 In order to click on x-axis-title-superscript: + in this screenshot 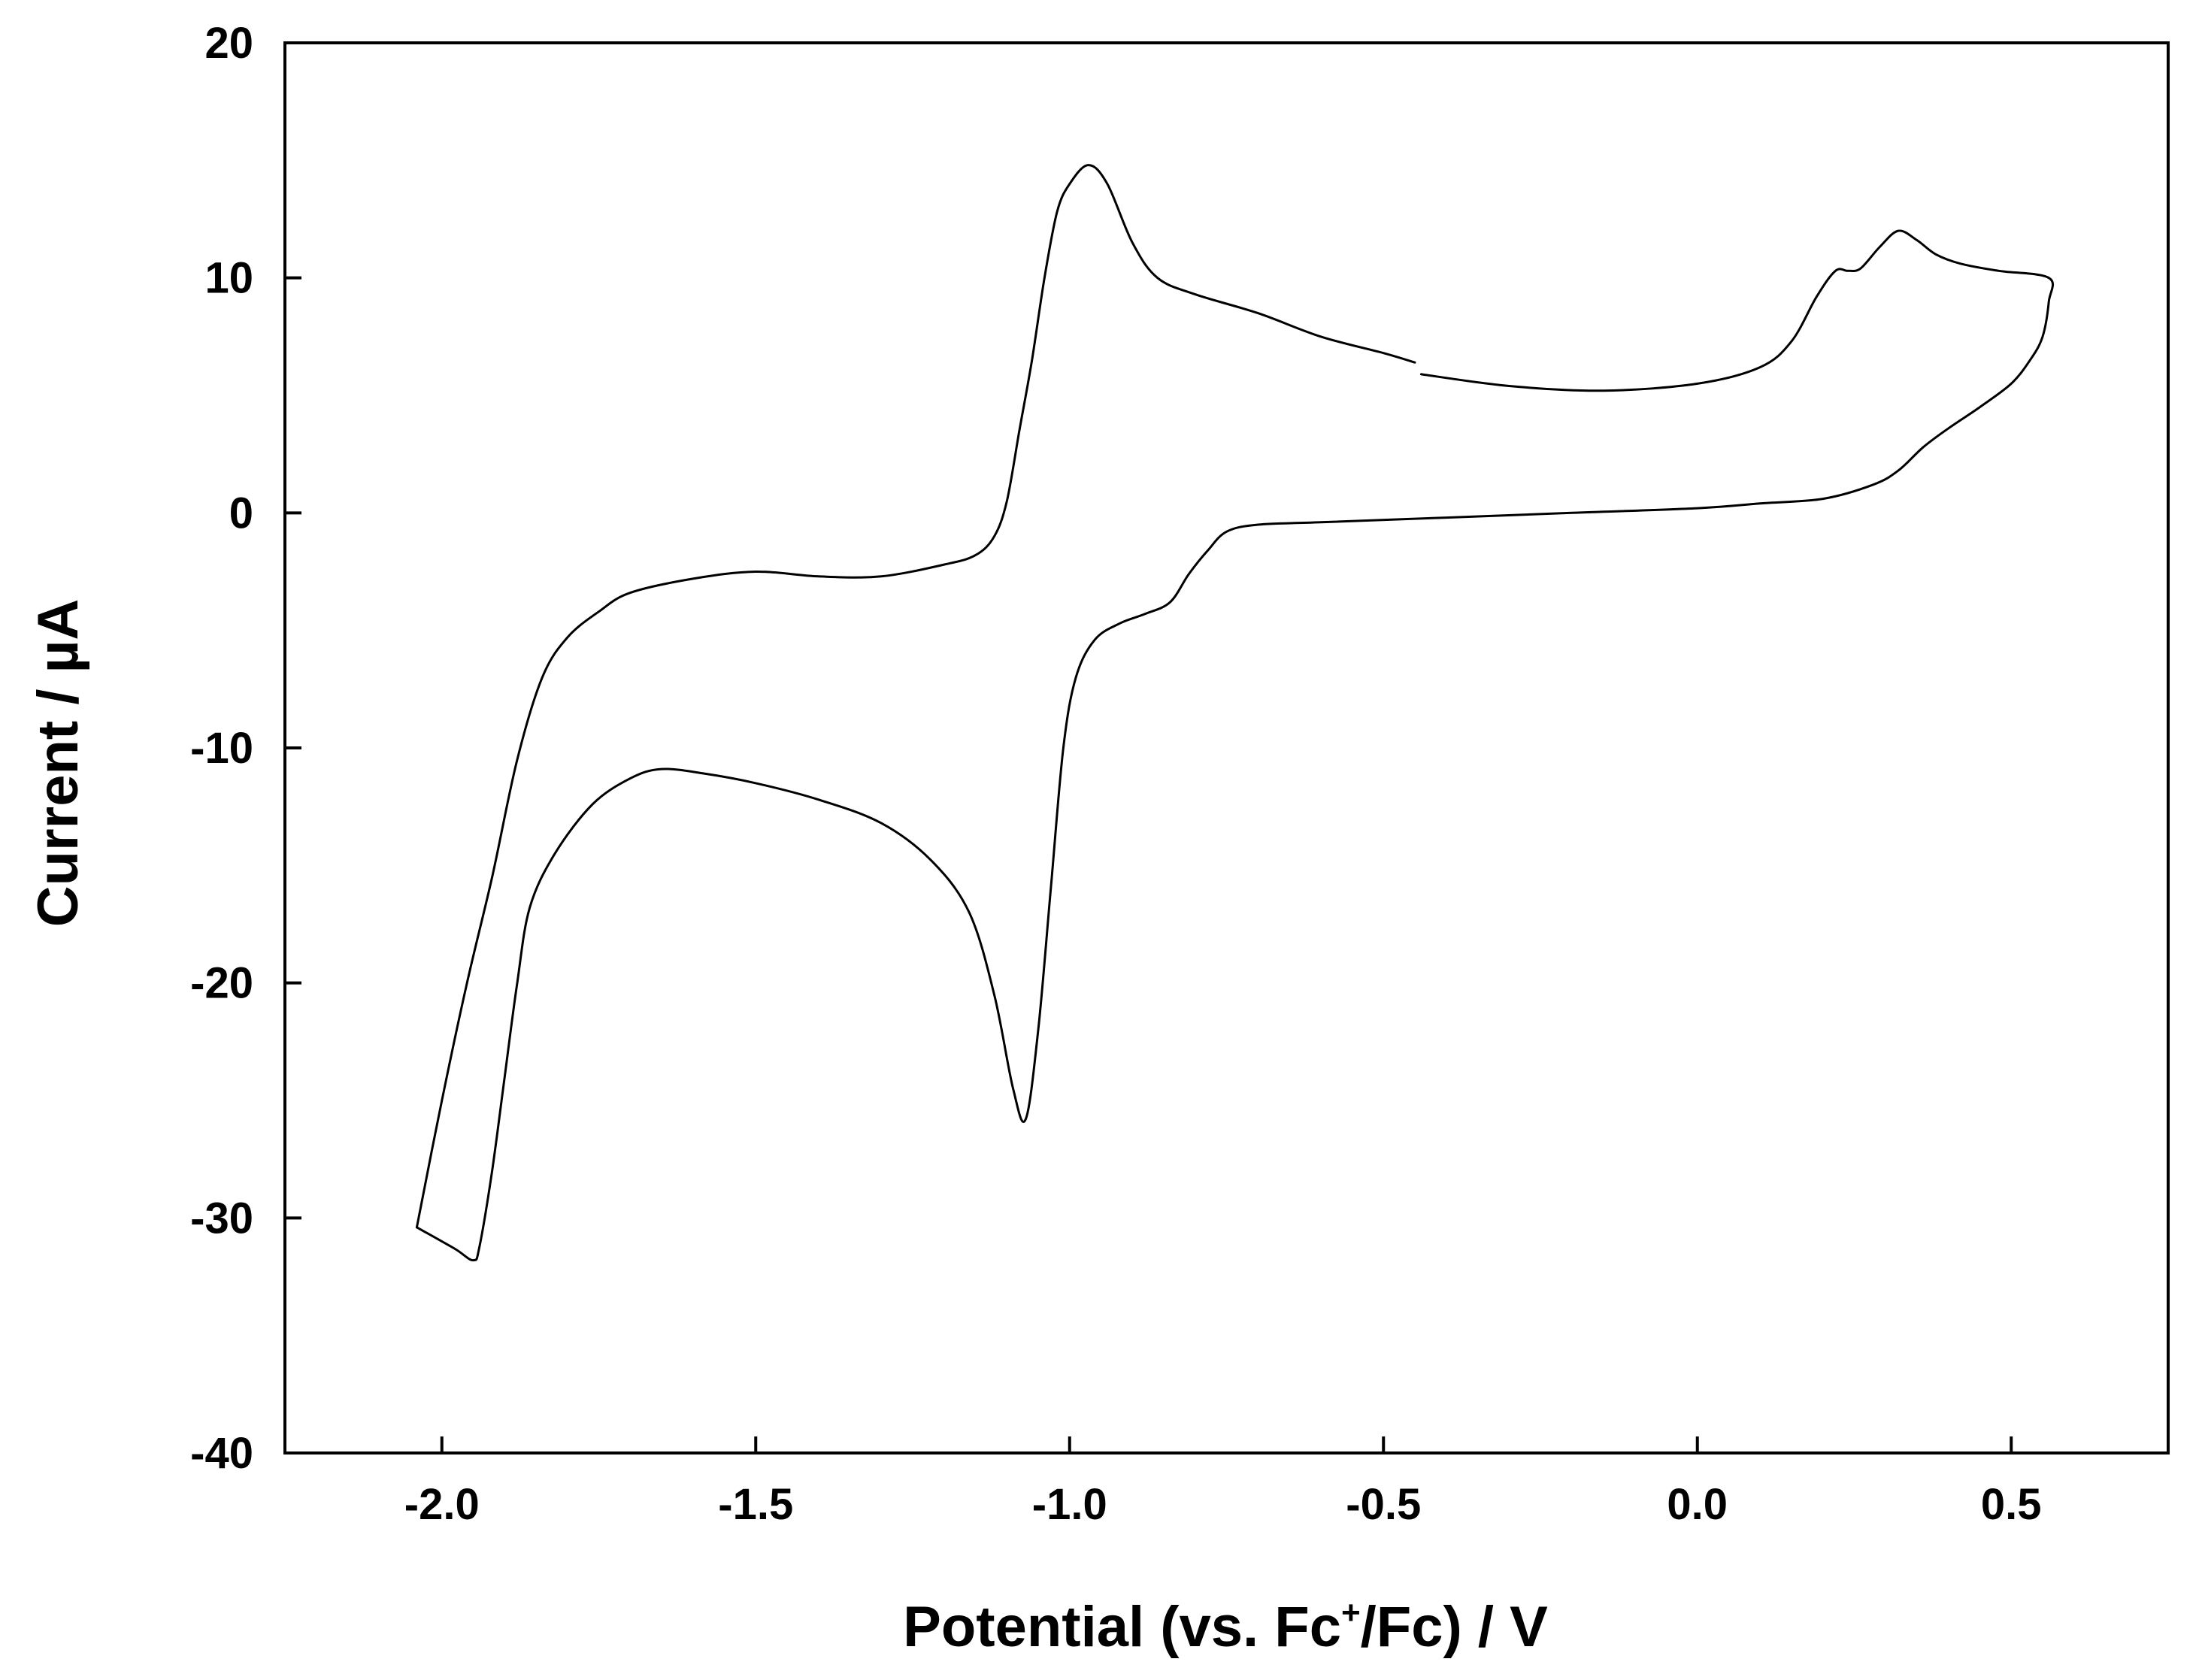, I will do `click(1351, 1612)`.